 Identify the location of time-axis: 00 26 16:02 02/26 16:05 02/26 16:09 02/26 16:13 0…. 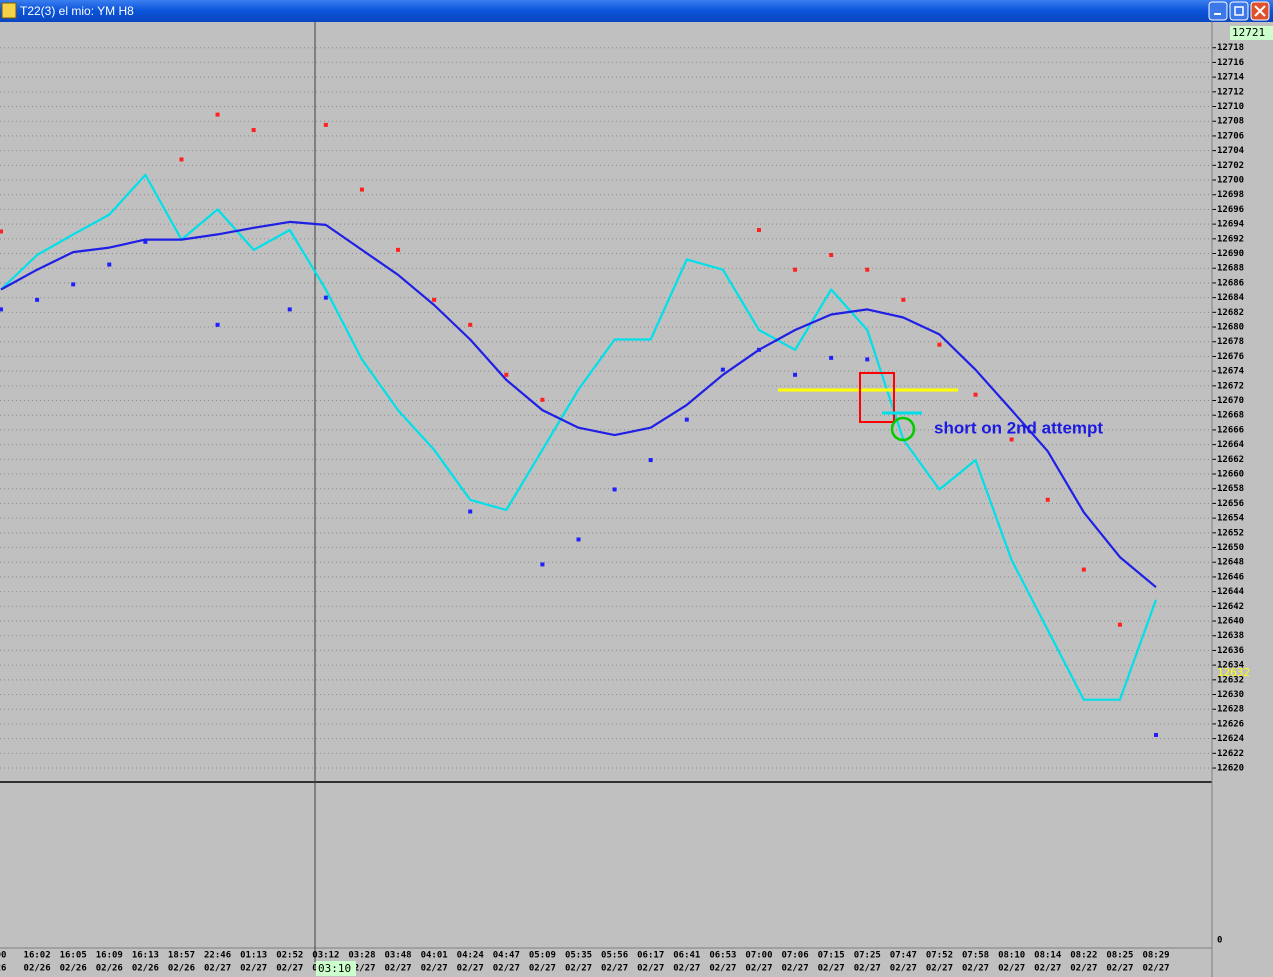
(585, 962).